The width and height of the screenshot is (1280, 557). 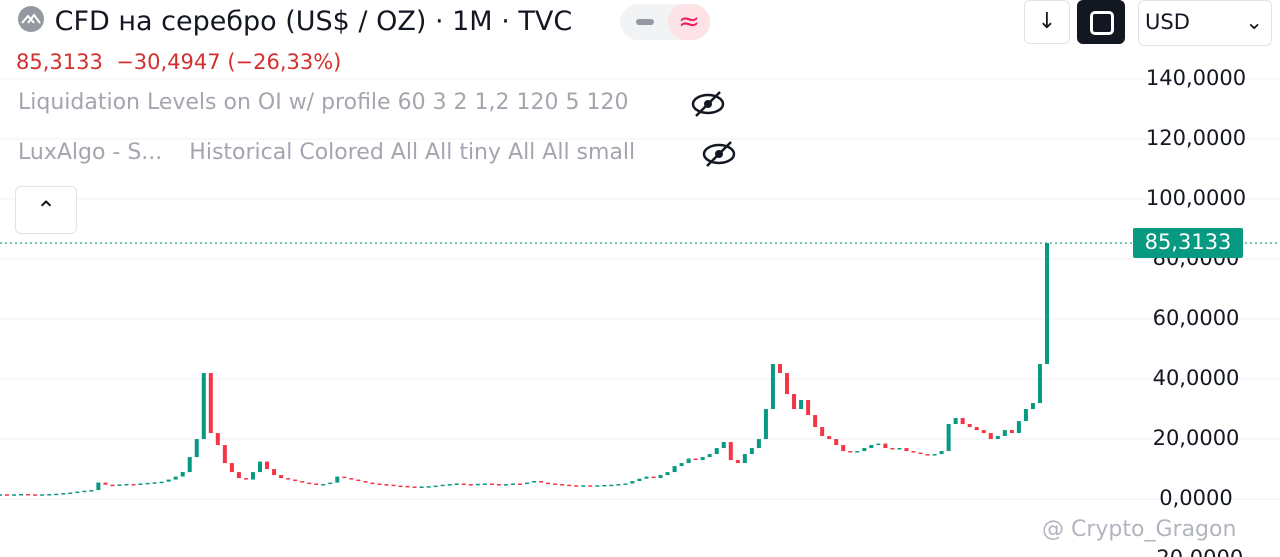 What do you see at coordinates (46, 210) in the screenshot?
I see `collapse-button: ⌃` at bounding box center [46, 210].